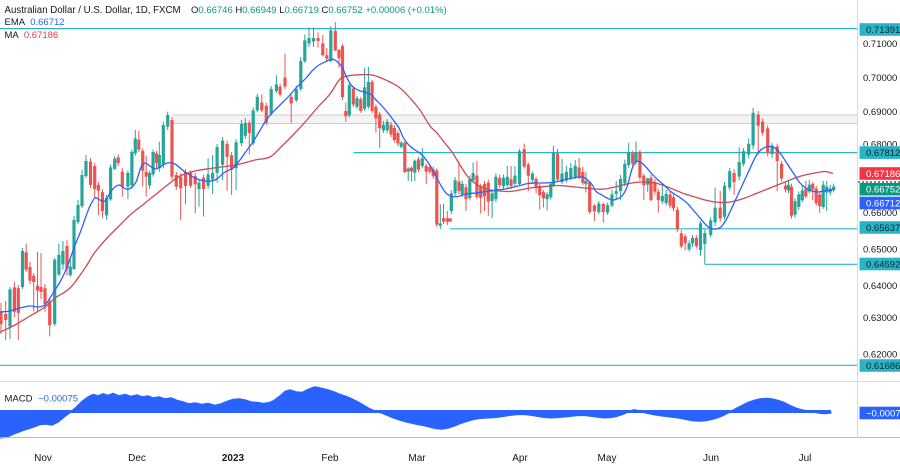  Describe the element at coordinates (883, 203) in the screenshot. I see `svg-text: 0.66712` at that location.